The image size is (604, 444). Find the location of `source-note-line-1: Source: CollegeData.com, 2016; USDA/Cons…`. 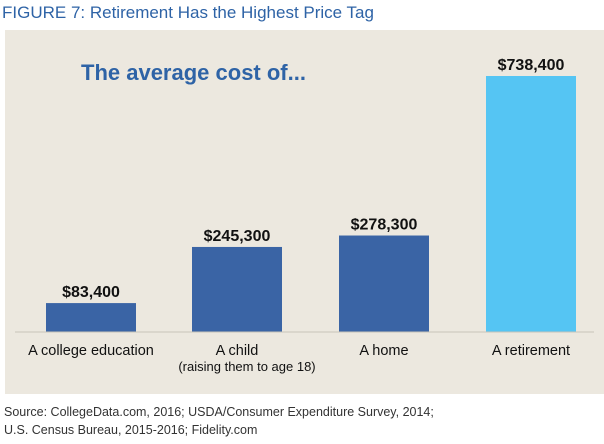

source-note-line-1: Source: CollegeData.com, 2016; USDA/Cons… is located at coordinates (219, 412).